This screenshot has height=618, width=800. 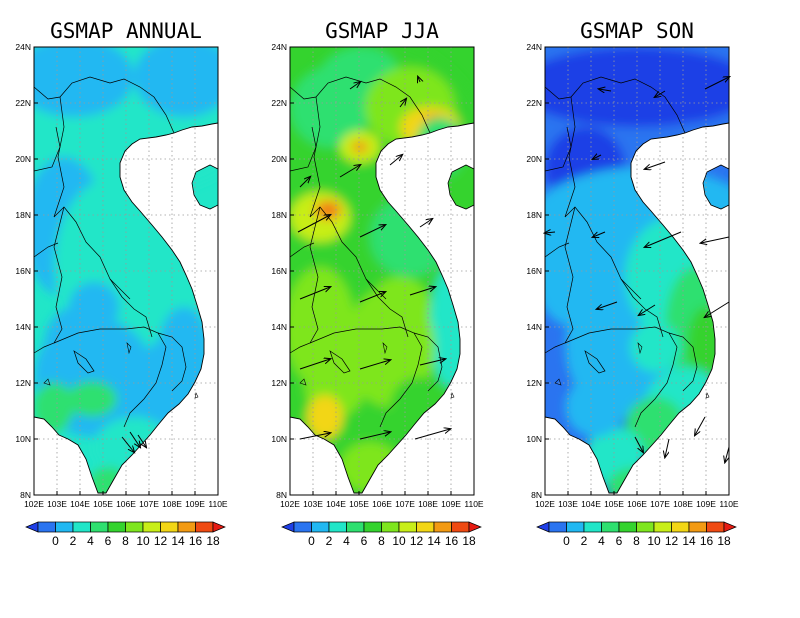 I want to click on colorbar-label: 18, so click(x=724, y=541).